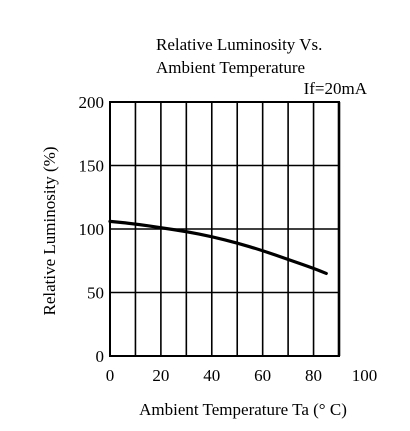  What do you see at coordinates (110, 375) in the screenshot?
I see `x-tick-label: 0` at bounding box center [110, 375].